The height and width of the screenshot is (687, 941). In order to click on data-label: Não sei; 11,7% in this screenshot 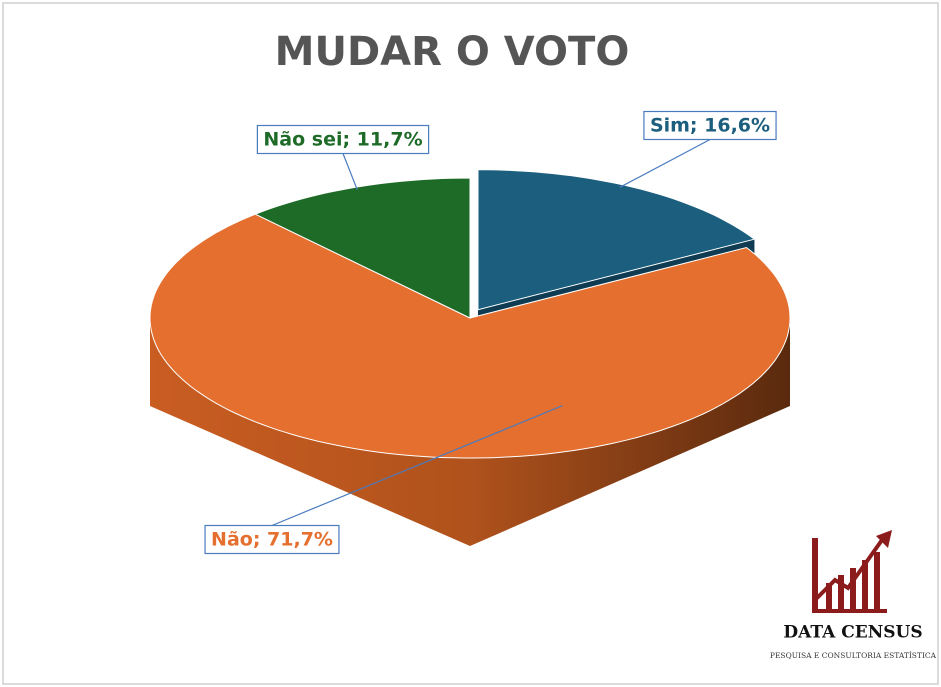, I will do `click(342, 140)`.